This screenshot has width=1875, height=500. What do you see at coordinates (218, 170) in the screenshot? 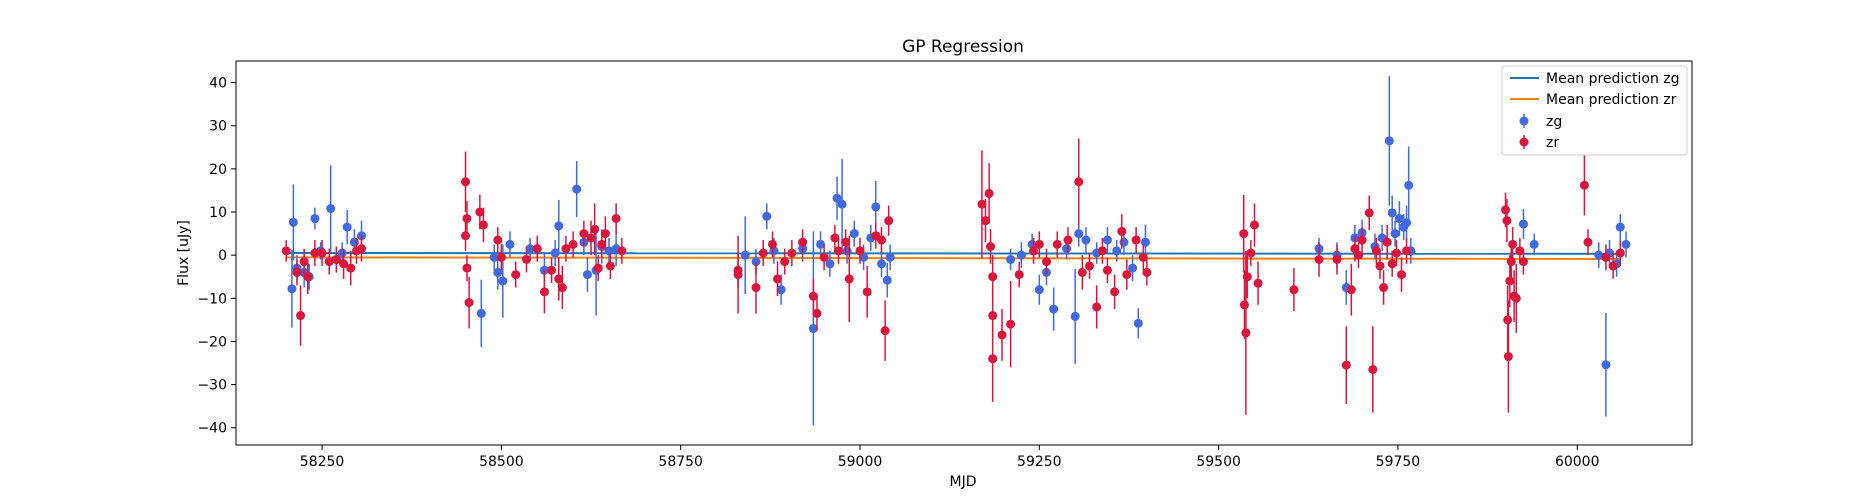
I see `y-tick-label: 20` at bounding box center [218, 170].